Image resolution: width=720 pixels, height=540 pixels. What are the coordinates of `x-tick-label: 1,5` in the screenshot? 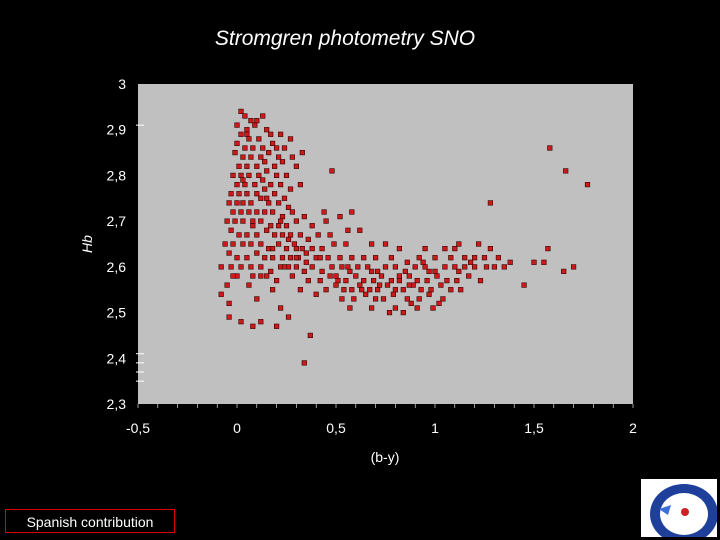 It's located at (534, 428).